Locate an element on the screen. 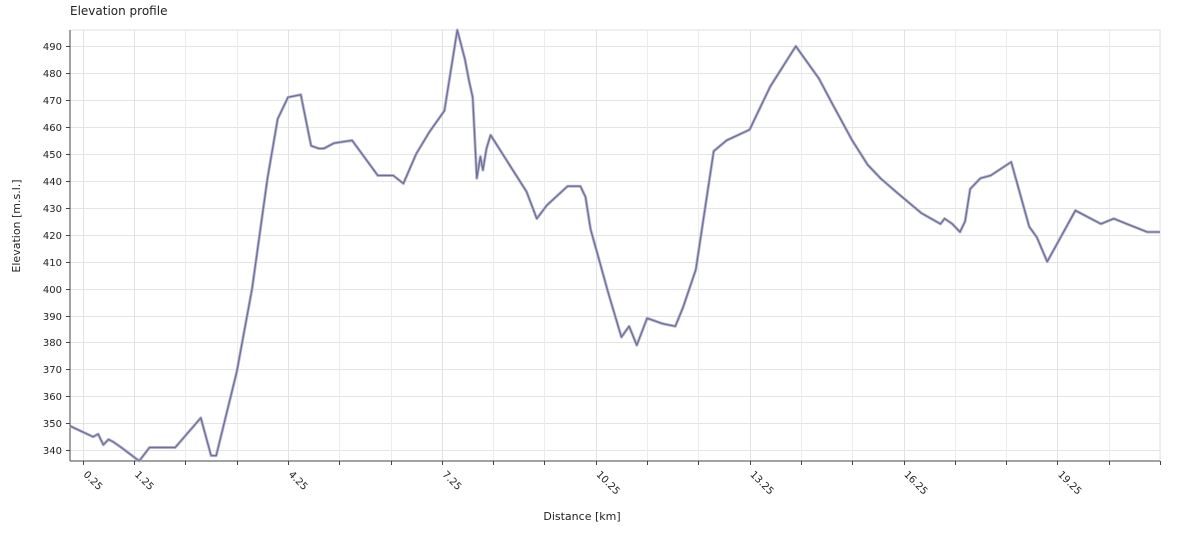  y-tick-label: 430 is located at coordinates (52, 209).